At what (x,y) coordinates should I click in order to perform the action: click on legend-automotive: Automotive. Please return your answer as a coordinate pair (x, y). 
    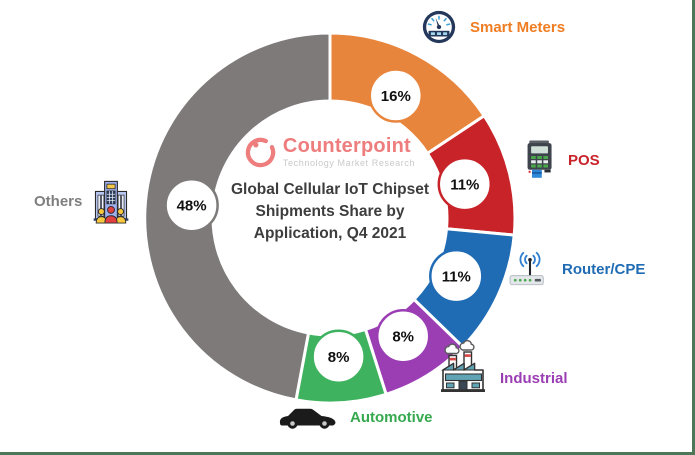
    Looking at the image, I should click on (354, 417).